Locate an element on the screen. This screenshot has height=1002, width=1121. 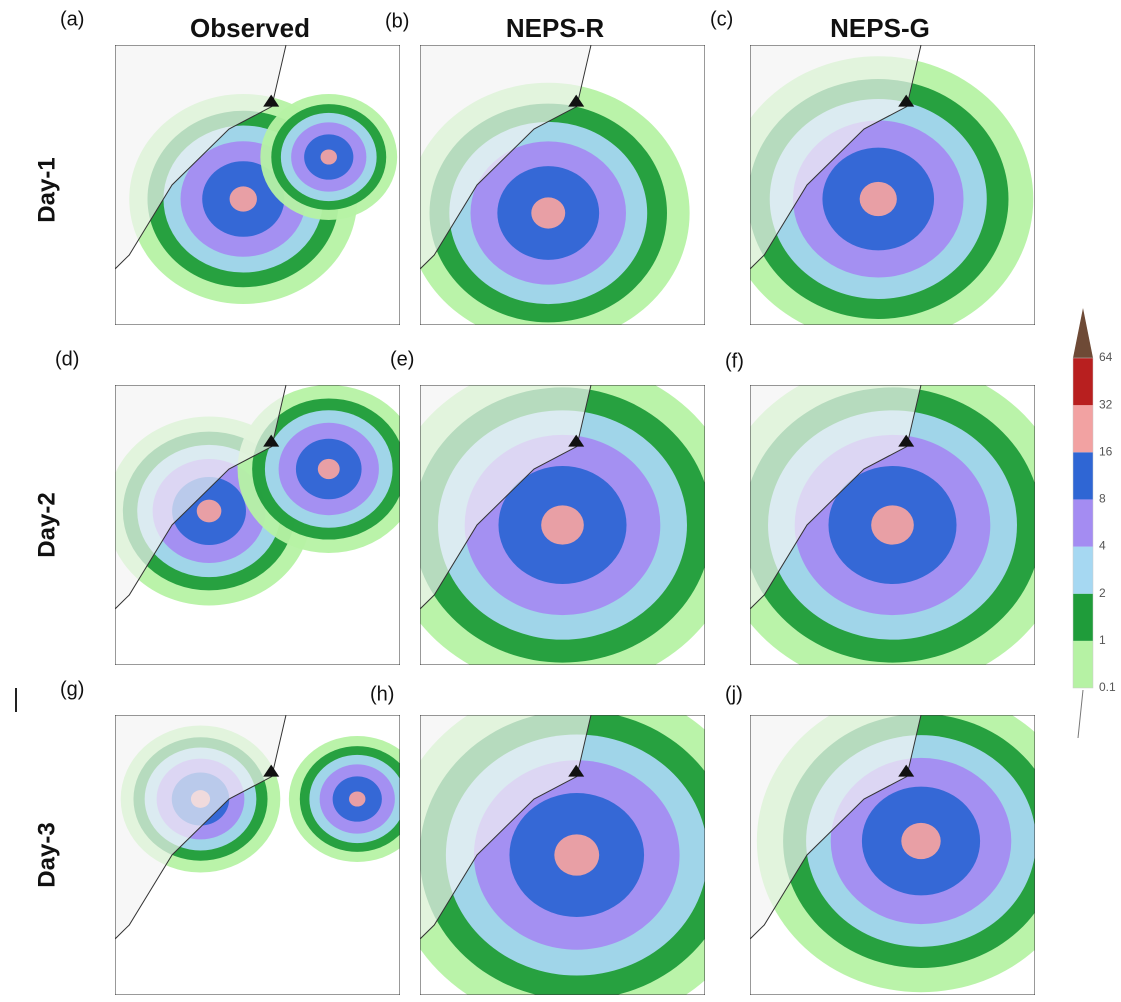
colorbar-frame is located at coordinates (1083, 523).